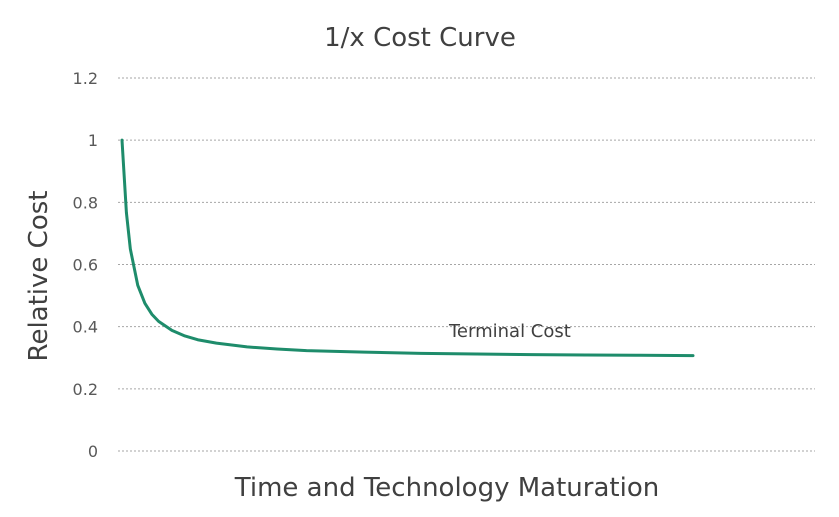  What do you see at coordinates (85, 78) in the screenshot?
I see `y-tick-label: 1.2` at bounding box center [85, 78].